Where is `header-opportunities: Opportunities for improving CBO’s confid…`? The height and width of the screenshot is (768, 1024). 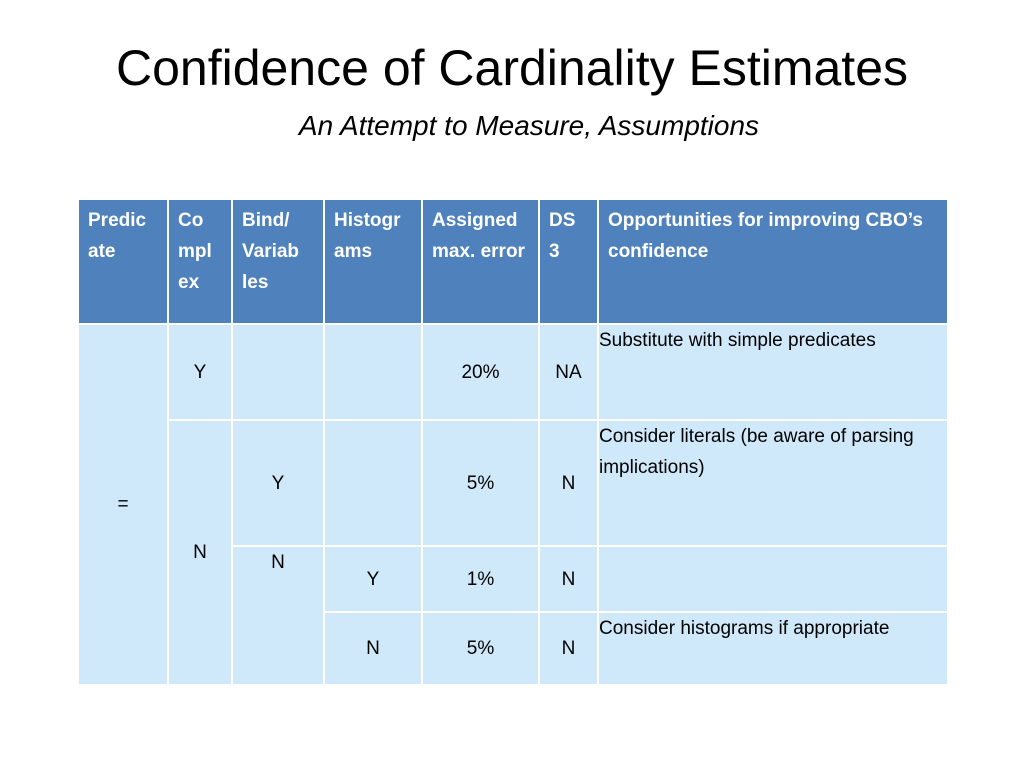 header-opportunities: Opportunities for improving CBO’s confid… is located at coordinates (773, 261).